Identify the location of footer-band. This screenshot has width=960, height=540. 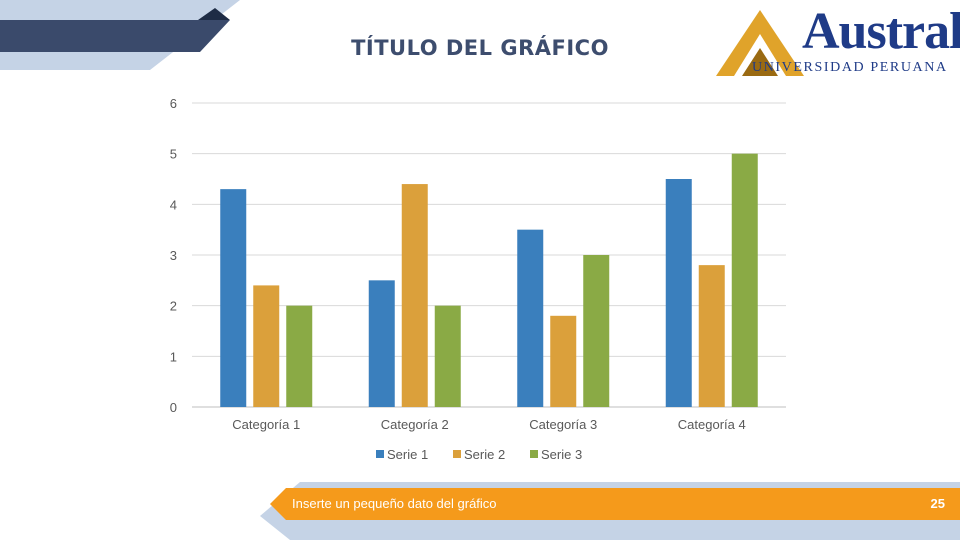
(610, 511).